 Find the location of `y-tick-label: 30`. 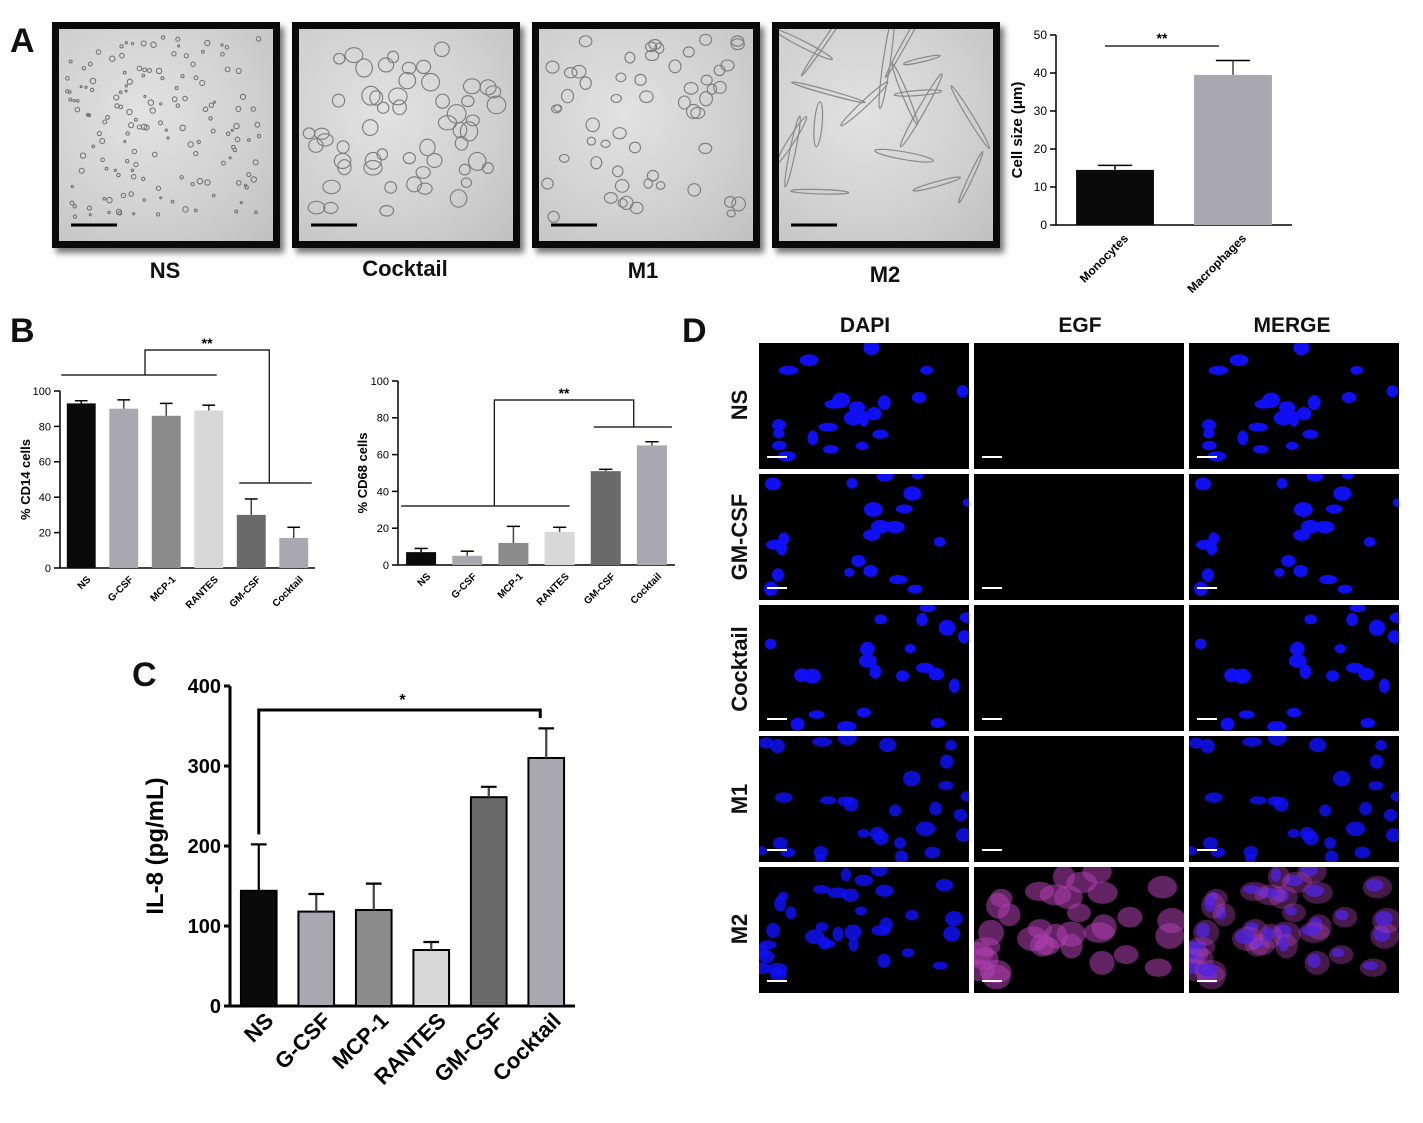

y-tick-label: 30 is located at coordinates (1041, 111).